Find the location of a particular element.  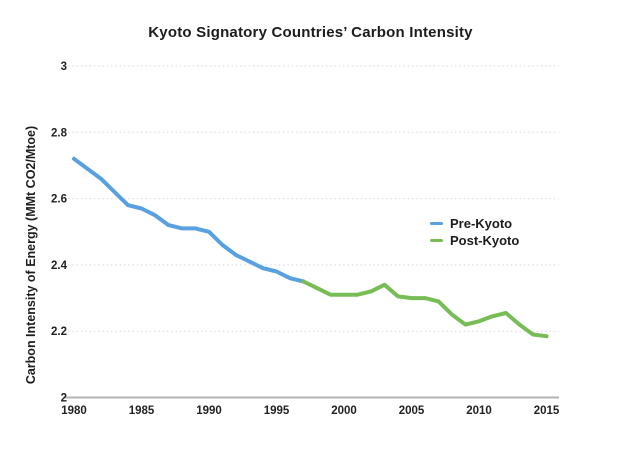

legend-item-pre-kyoto: Pre-Kyoto is located at coordinates (474, 223).